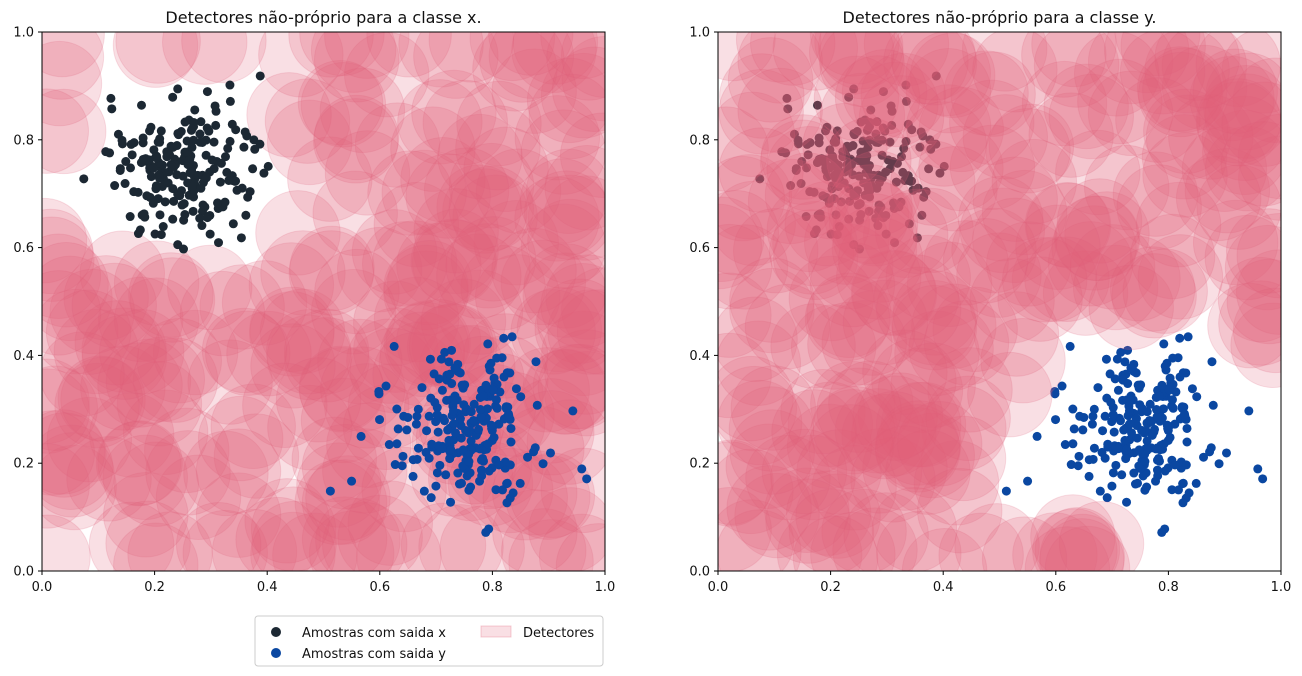 This screenshot has width=1302, height=676. Describe the element at coordinates (699, 464) in the screenshot. I see `y-tick-label: 0.2` at that location.